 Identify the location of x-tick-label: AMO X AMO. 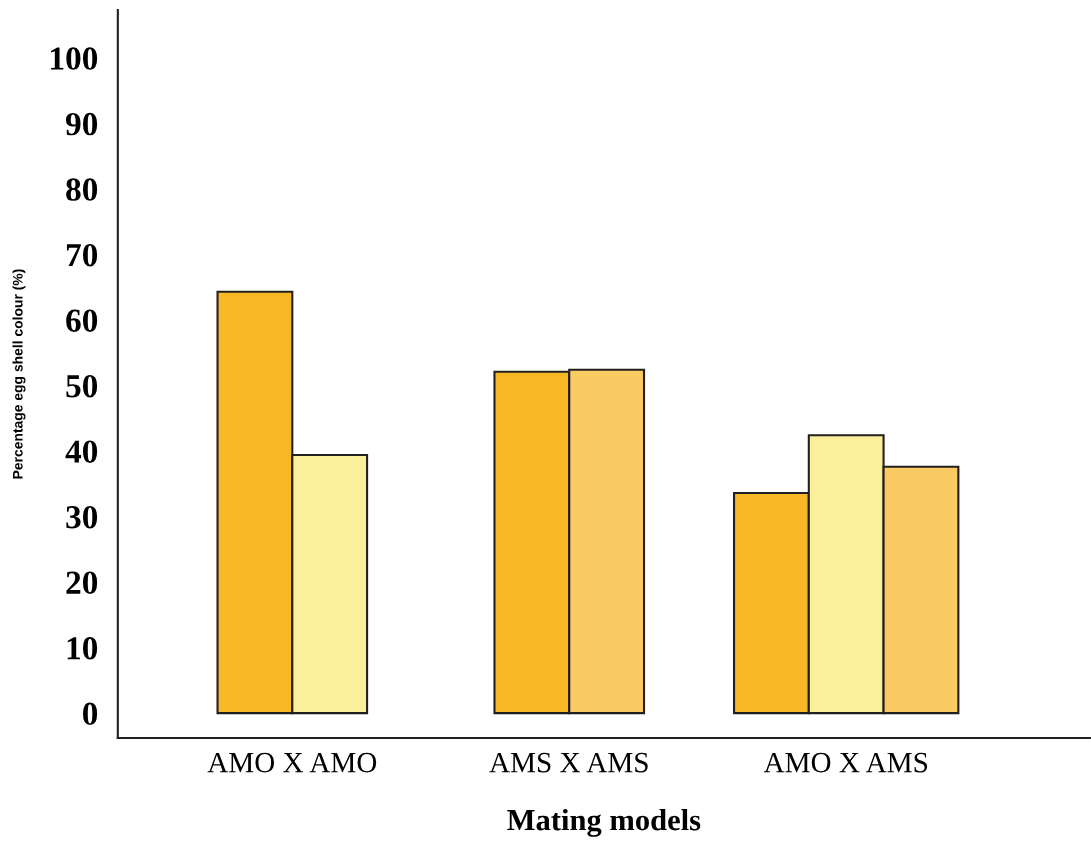
(292, 762).